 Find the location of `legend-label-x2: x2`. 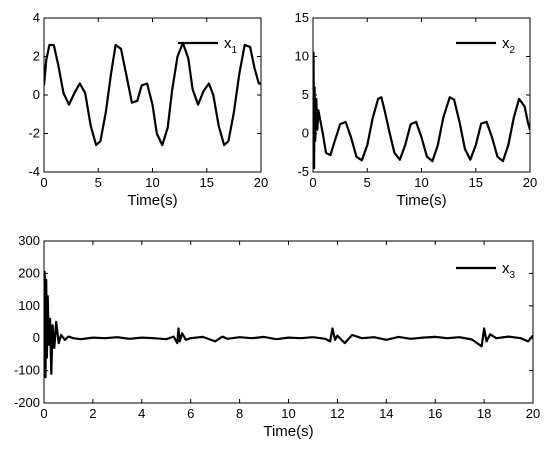

legend-label-x2: x2 is located at coordinates (509, 45).